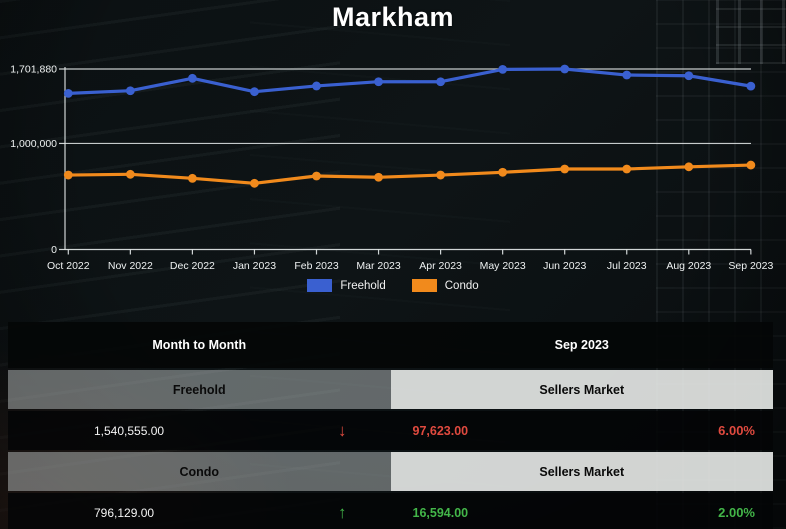 The height and width of the screenshot is (529, 786). Describe the element at coordinates (390, 430) in the screenshot. I see `freehold-value-row: 1,540,555.00 ↓ 97,623.00 6.00%` at that location.